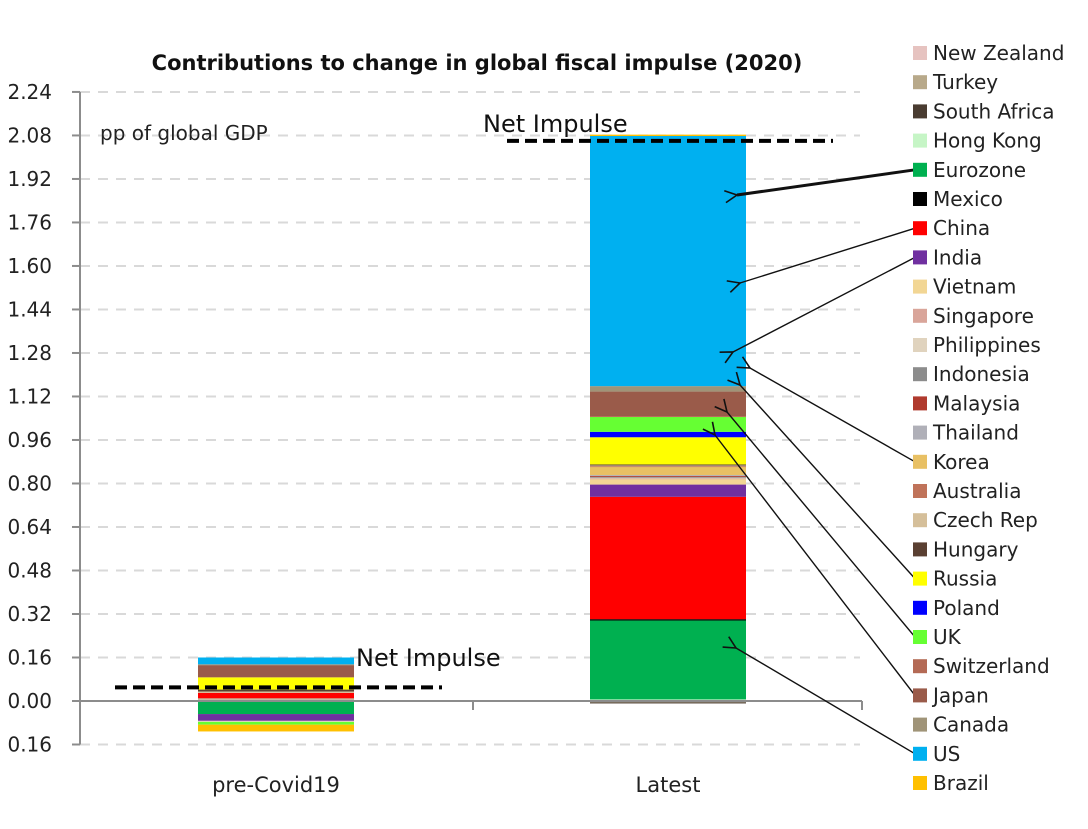  I want to click on bar-segment-hungary, so click(668, 465).